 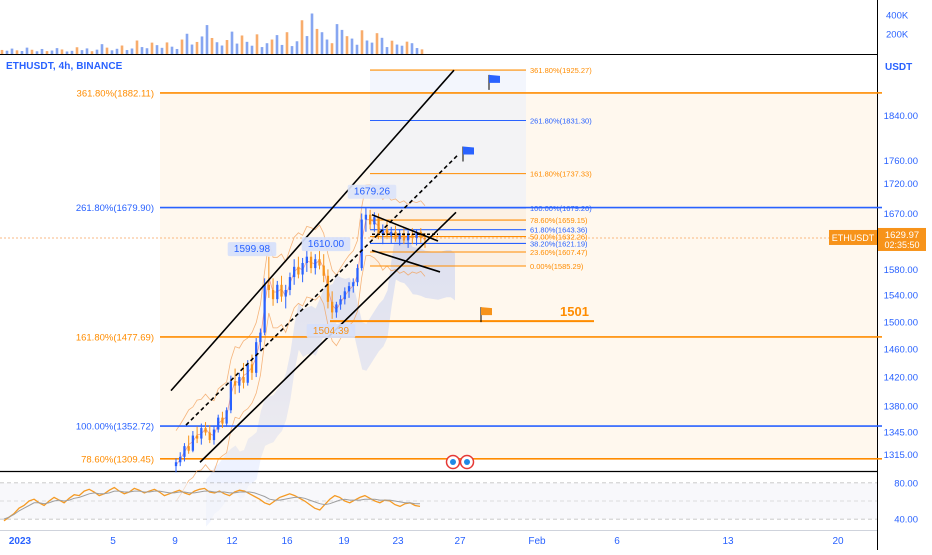 I want to click on fib-minor-label: 23.60%(1607.47), so click(x=559, y=252).